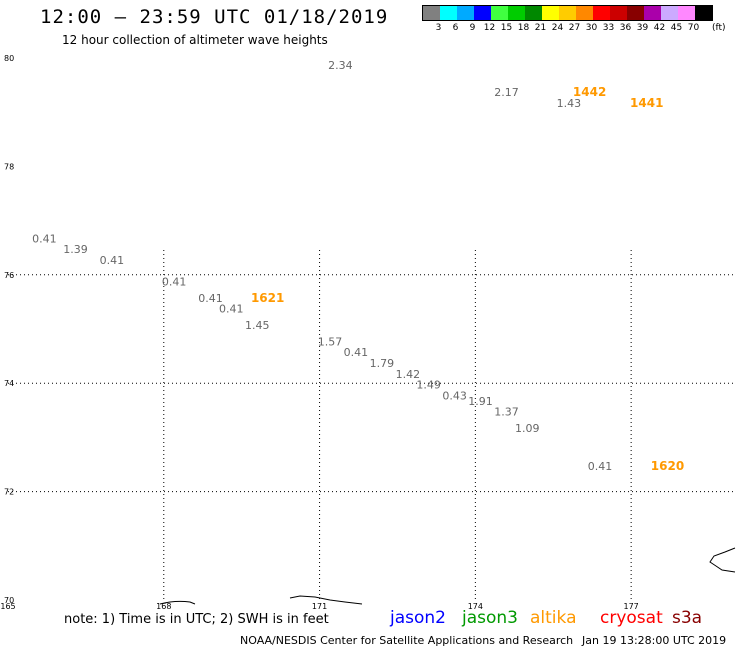 Image resolution: width=740 pixels, height=650 pixels. What do you see at coordinates (438, 28) in the screenshot?
I see `legend-label: 3` at bounding box center [438, 28].